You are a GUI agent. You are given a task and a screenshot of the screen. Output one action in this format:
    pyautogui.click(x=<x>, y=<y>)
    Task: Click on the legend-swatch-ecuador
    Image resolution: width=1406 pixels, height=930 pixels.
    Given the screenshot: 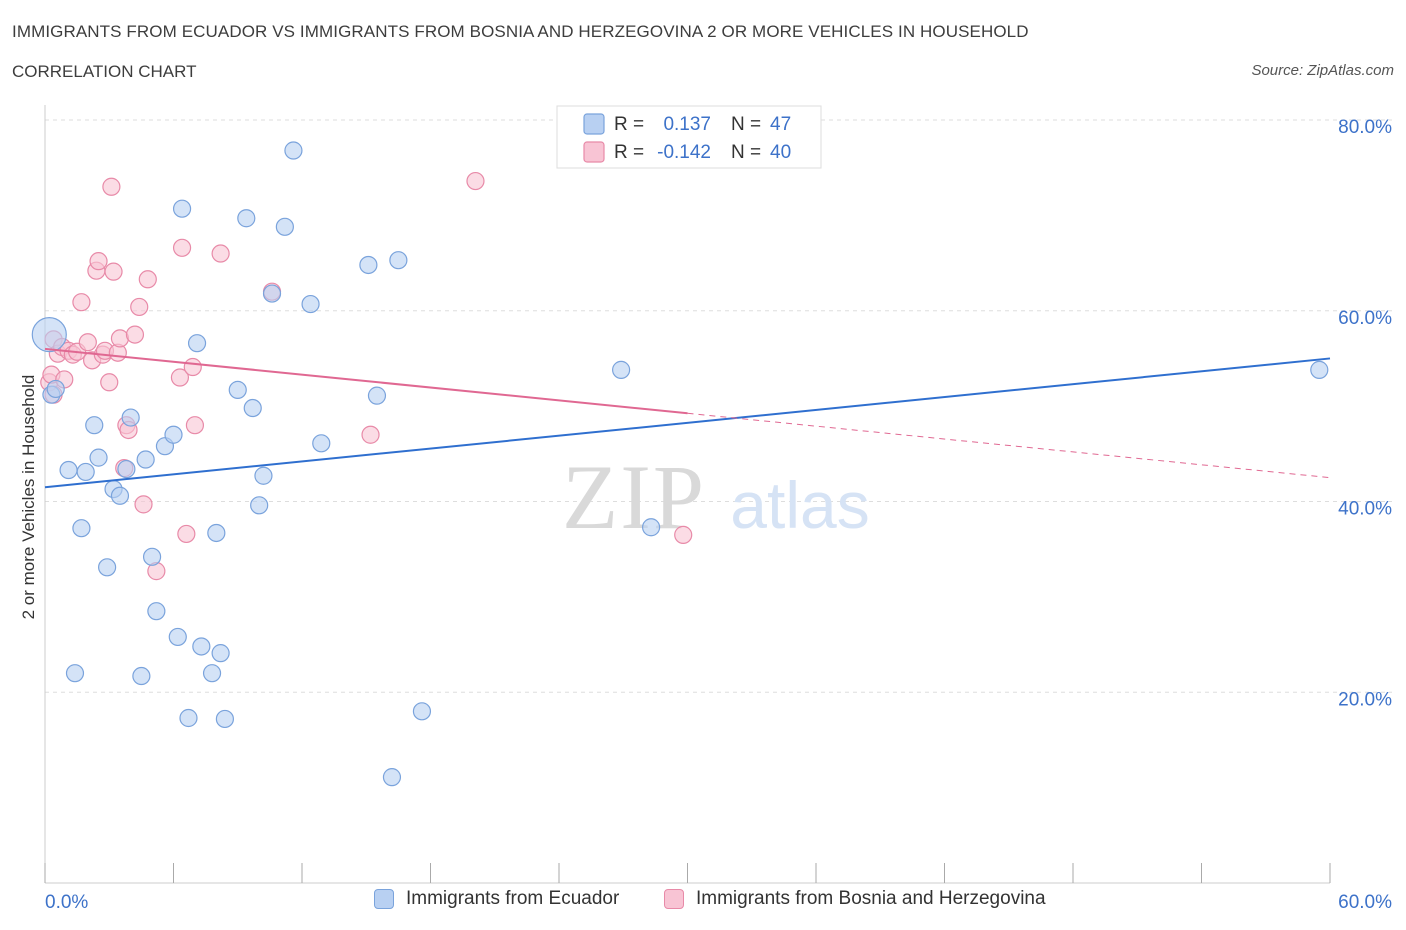 What is the action you would take?
    pyautogui.click(x=594, y=124)
    